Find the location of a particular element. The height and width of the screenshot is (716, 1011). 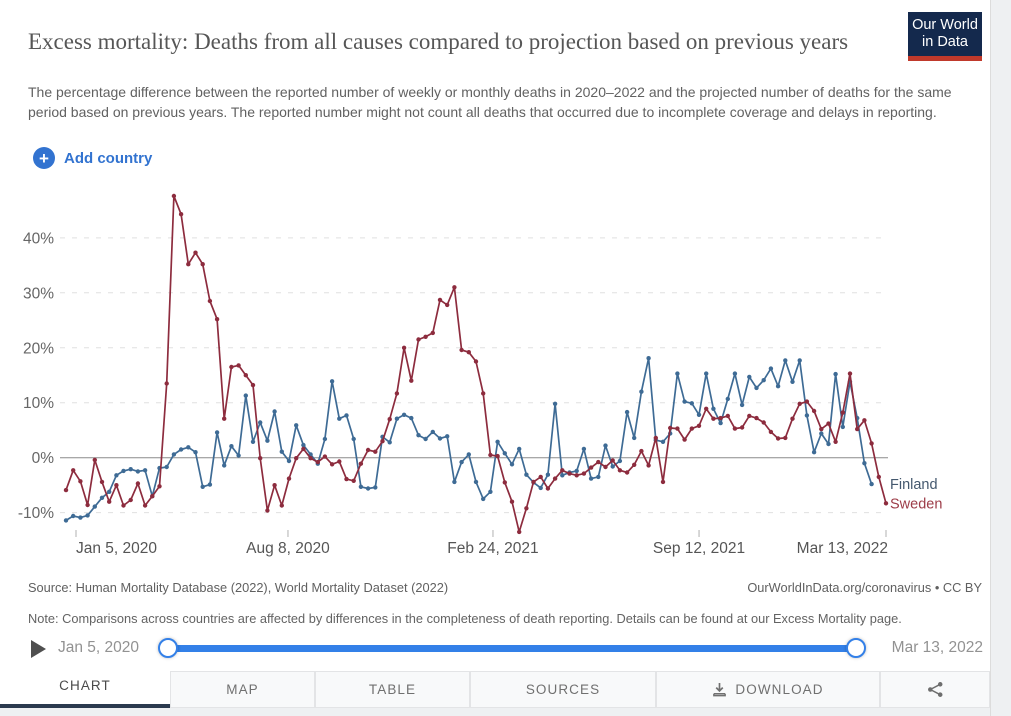

owid-logo: Our World in Data is located at coordinates (945, 36).